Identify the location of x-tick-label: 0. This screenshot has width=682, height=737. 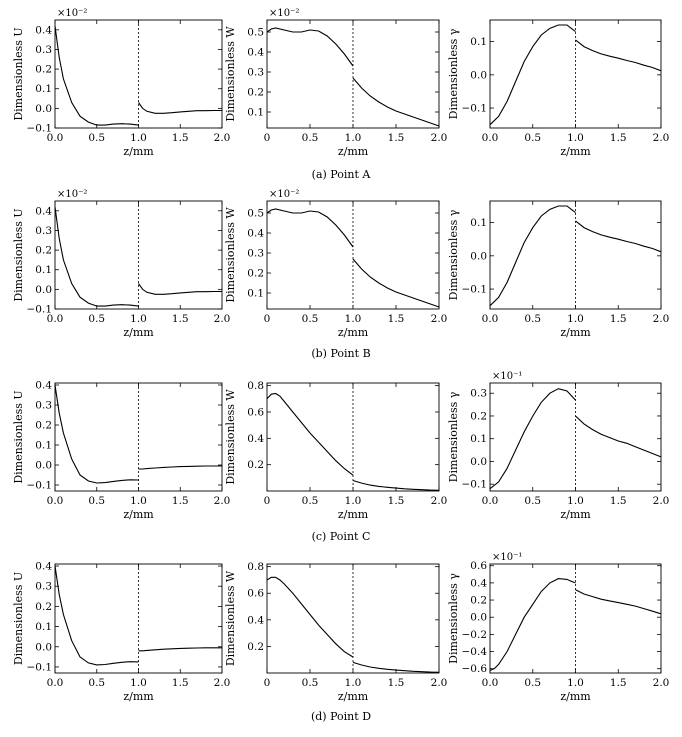
(267, 501).